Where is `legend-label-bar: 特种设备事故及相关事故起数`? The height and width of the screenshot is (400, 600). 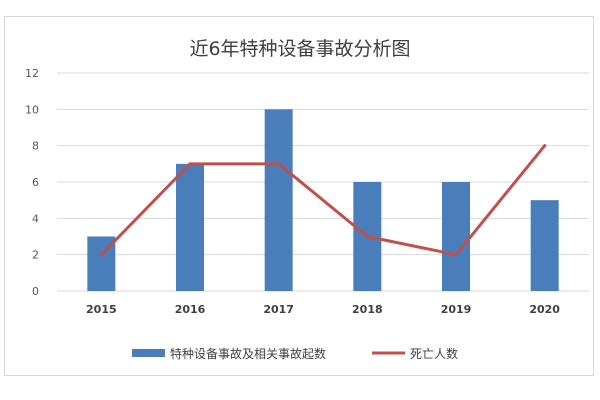 legend-label-bar: 特种设备事故及相关事故起数 is located at coordinates (248, 353).